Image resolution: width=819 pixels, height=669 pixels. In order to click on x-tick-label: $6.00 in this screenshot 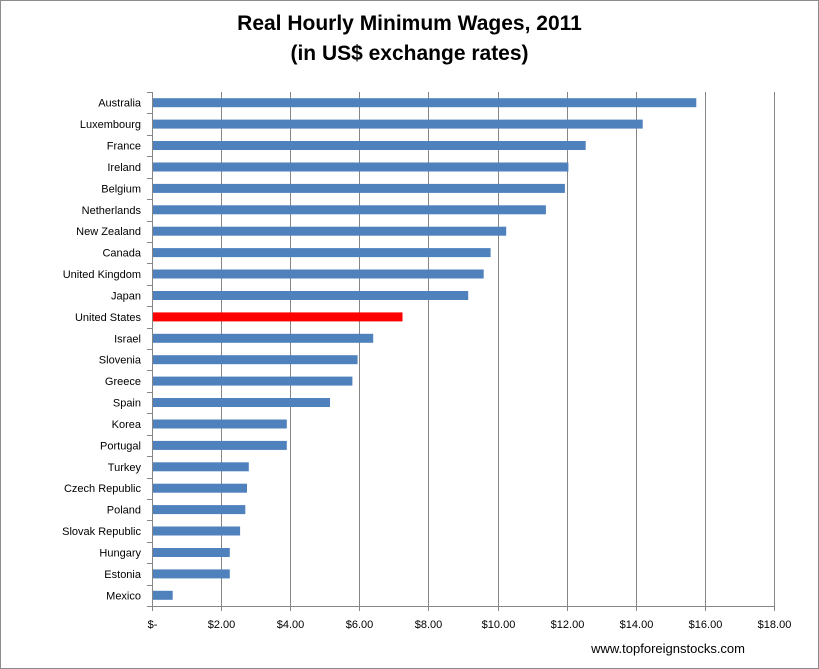, I will do `click(360, 625)`.